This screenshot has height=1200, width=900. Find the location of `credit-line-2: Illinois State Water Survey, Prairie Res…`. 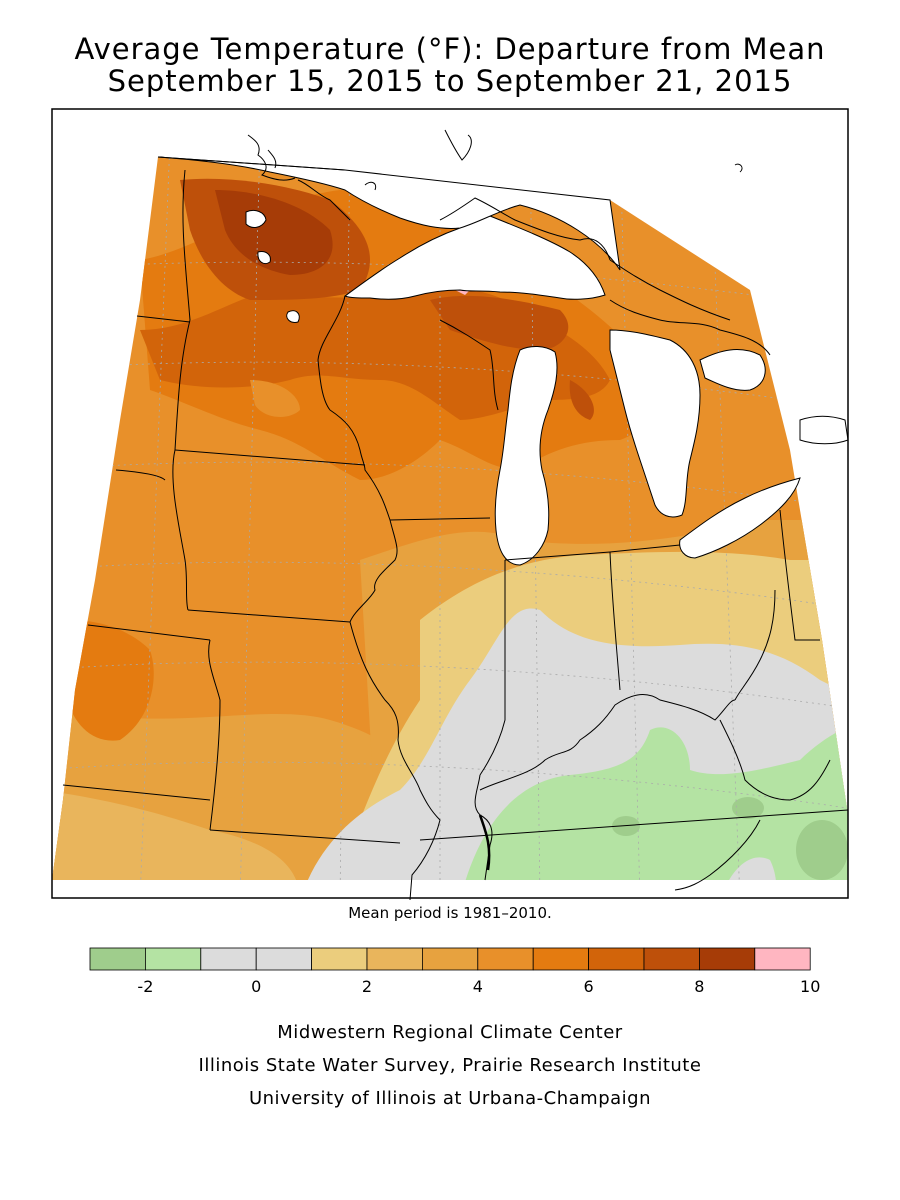

credit-line-2: Illinois State Water Survey, Prairie Res… is located at coordinates (450, 1065).